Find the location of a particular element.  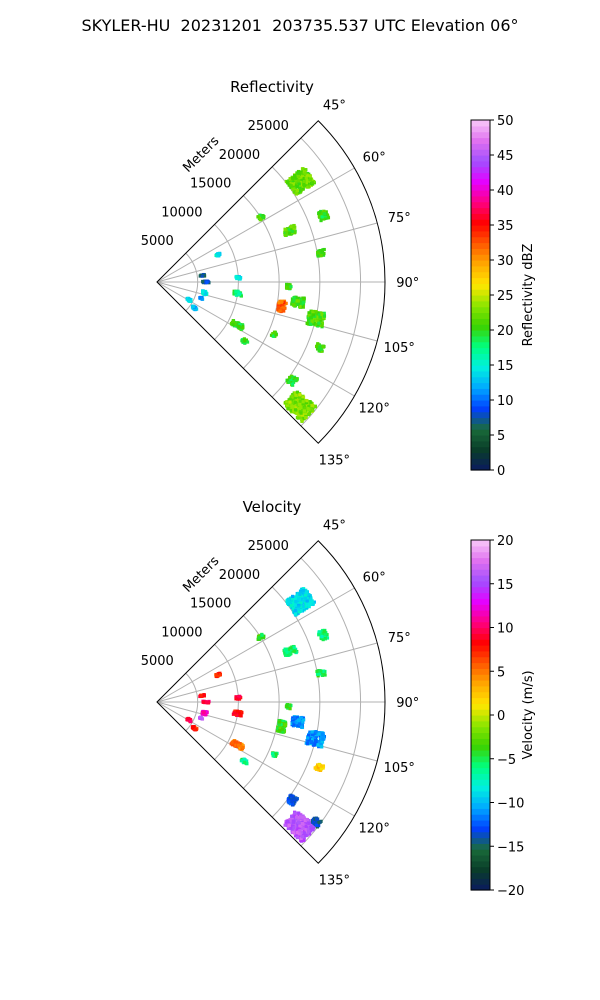

colorbar-tick-label: −15 is located at coordinates (510, 847).